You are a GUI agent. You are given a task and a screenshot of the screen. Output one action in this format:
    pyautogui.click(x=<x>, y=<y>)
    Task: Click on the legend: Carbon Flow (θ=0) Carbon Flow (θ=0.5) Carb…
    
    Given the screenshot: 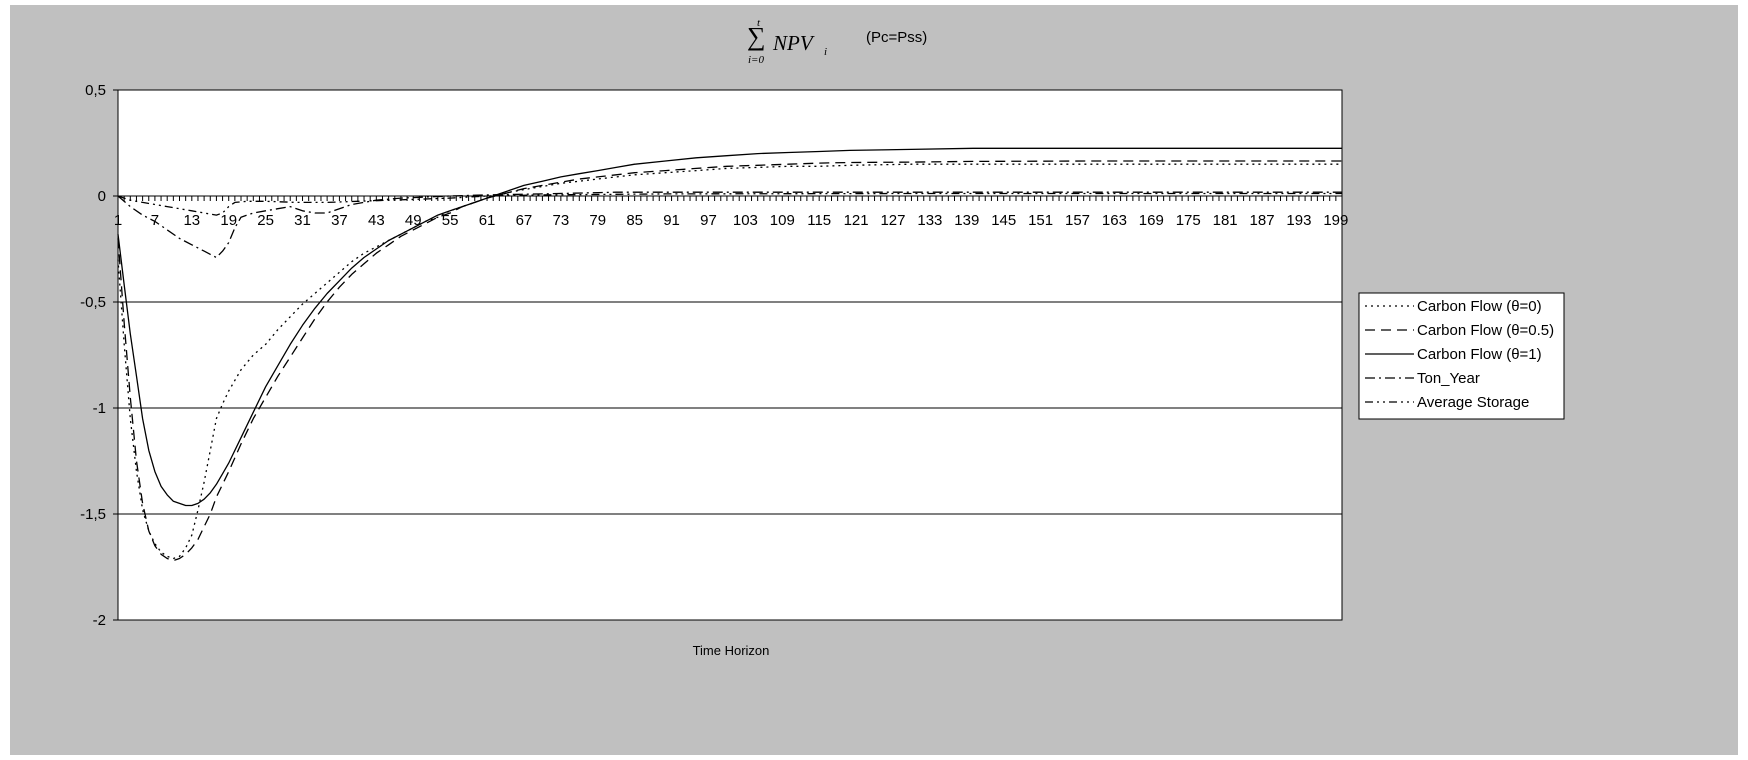 What is the action you would take?
    pyautogui.click(x=1461, y=356)
    